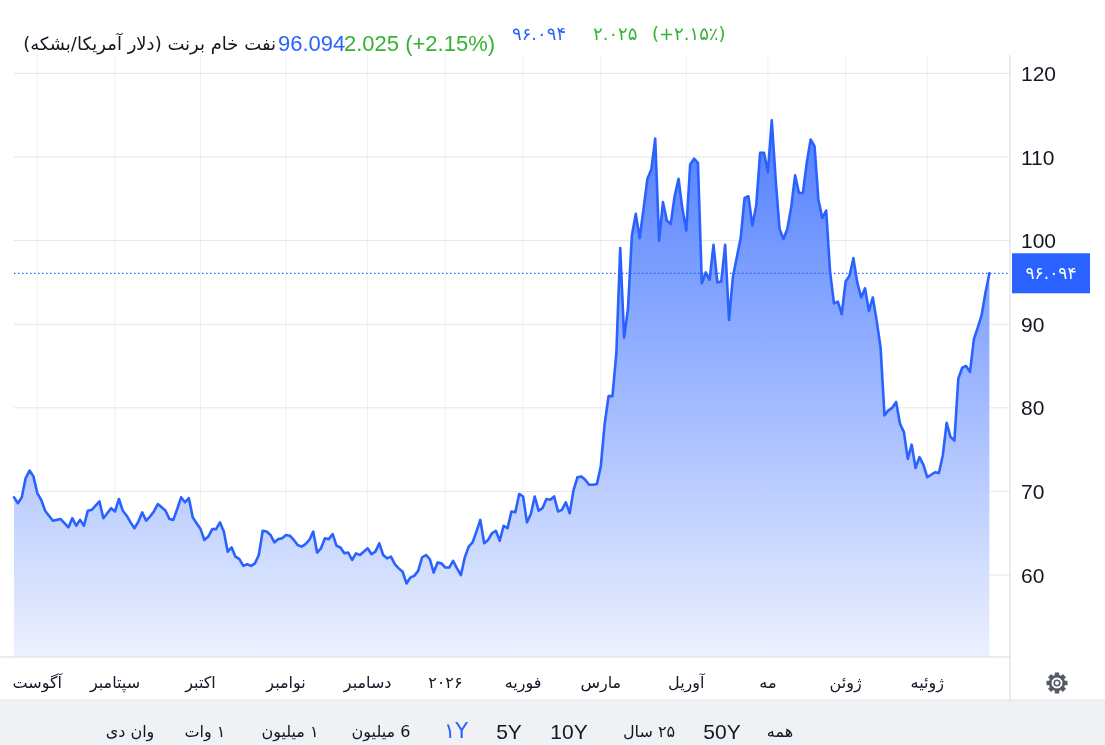 Image resolution: width=1105 pixels, height=745 pixels. Describe the element at coordinates (1033, 324) in the screenshot. I see `y-tick-label: 90` at that location.